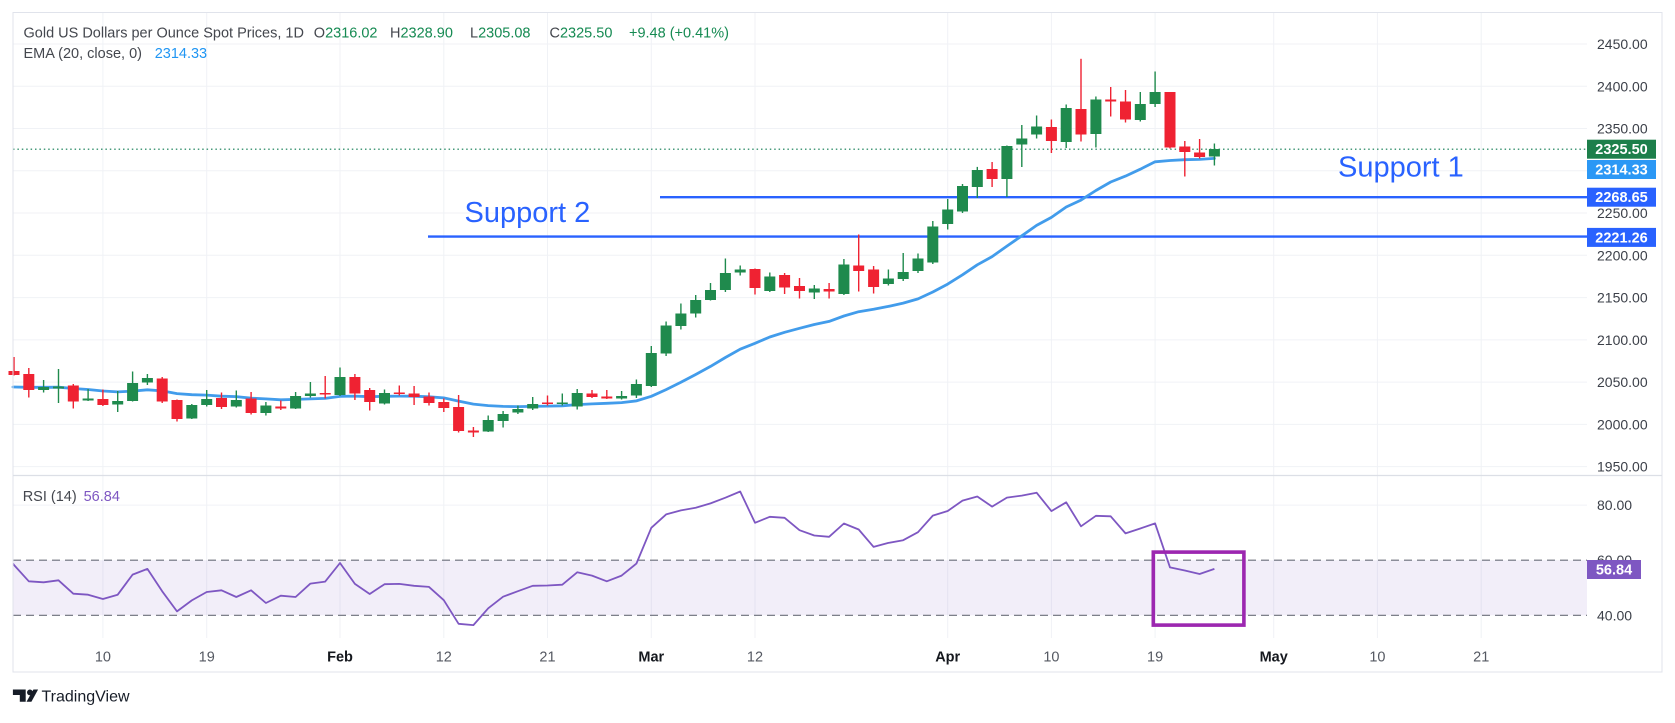 This screenshot has width=1675, height=723. Describe the element at coordinates (86, 697) in the screenshot. I see `svg-text: TradingView` at that location.